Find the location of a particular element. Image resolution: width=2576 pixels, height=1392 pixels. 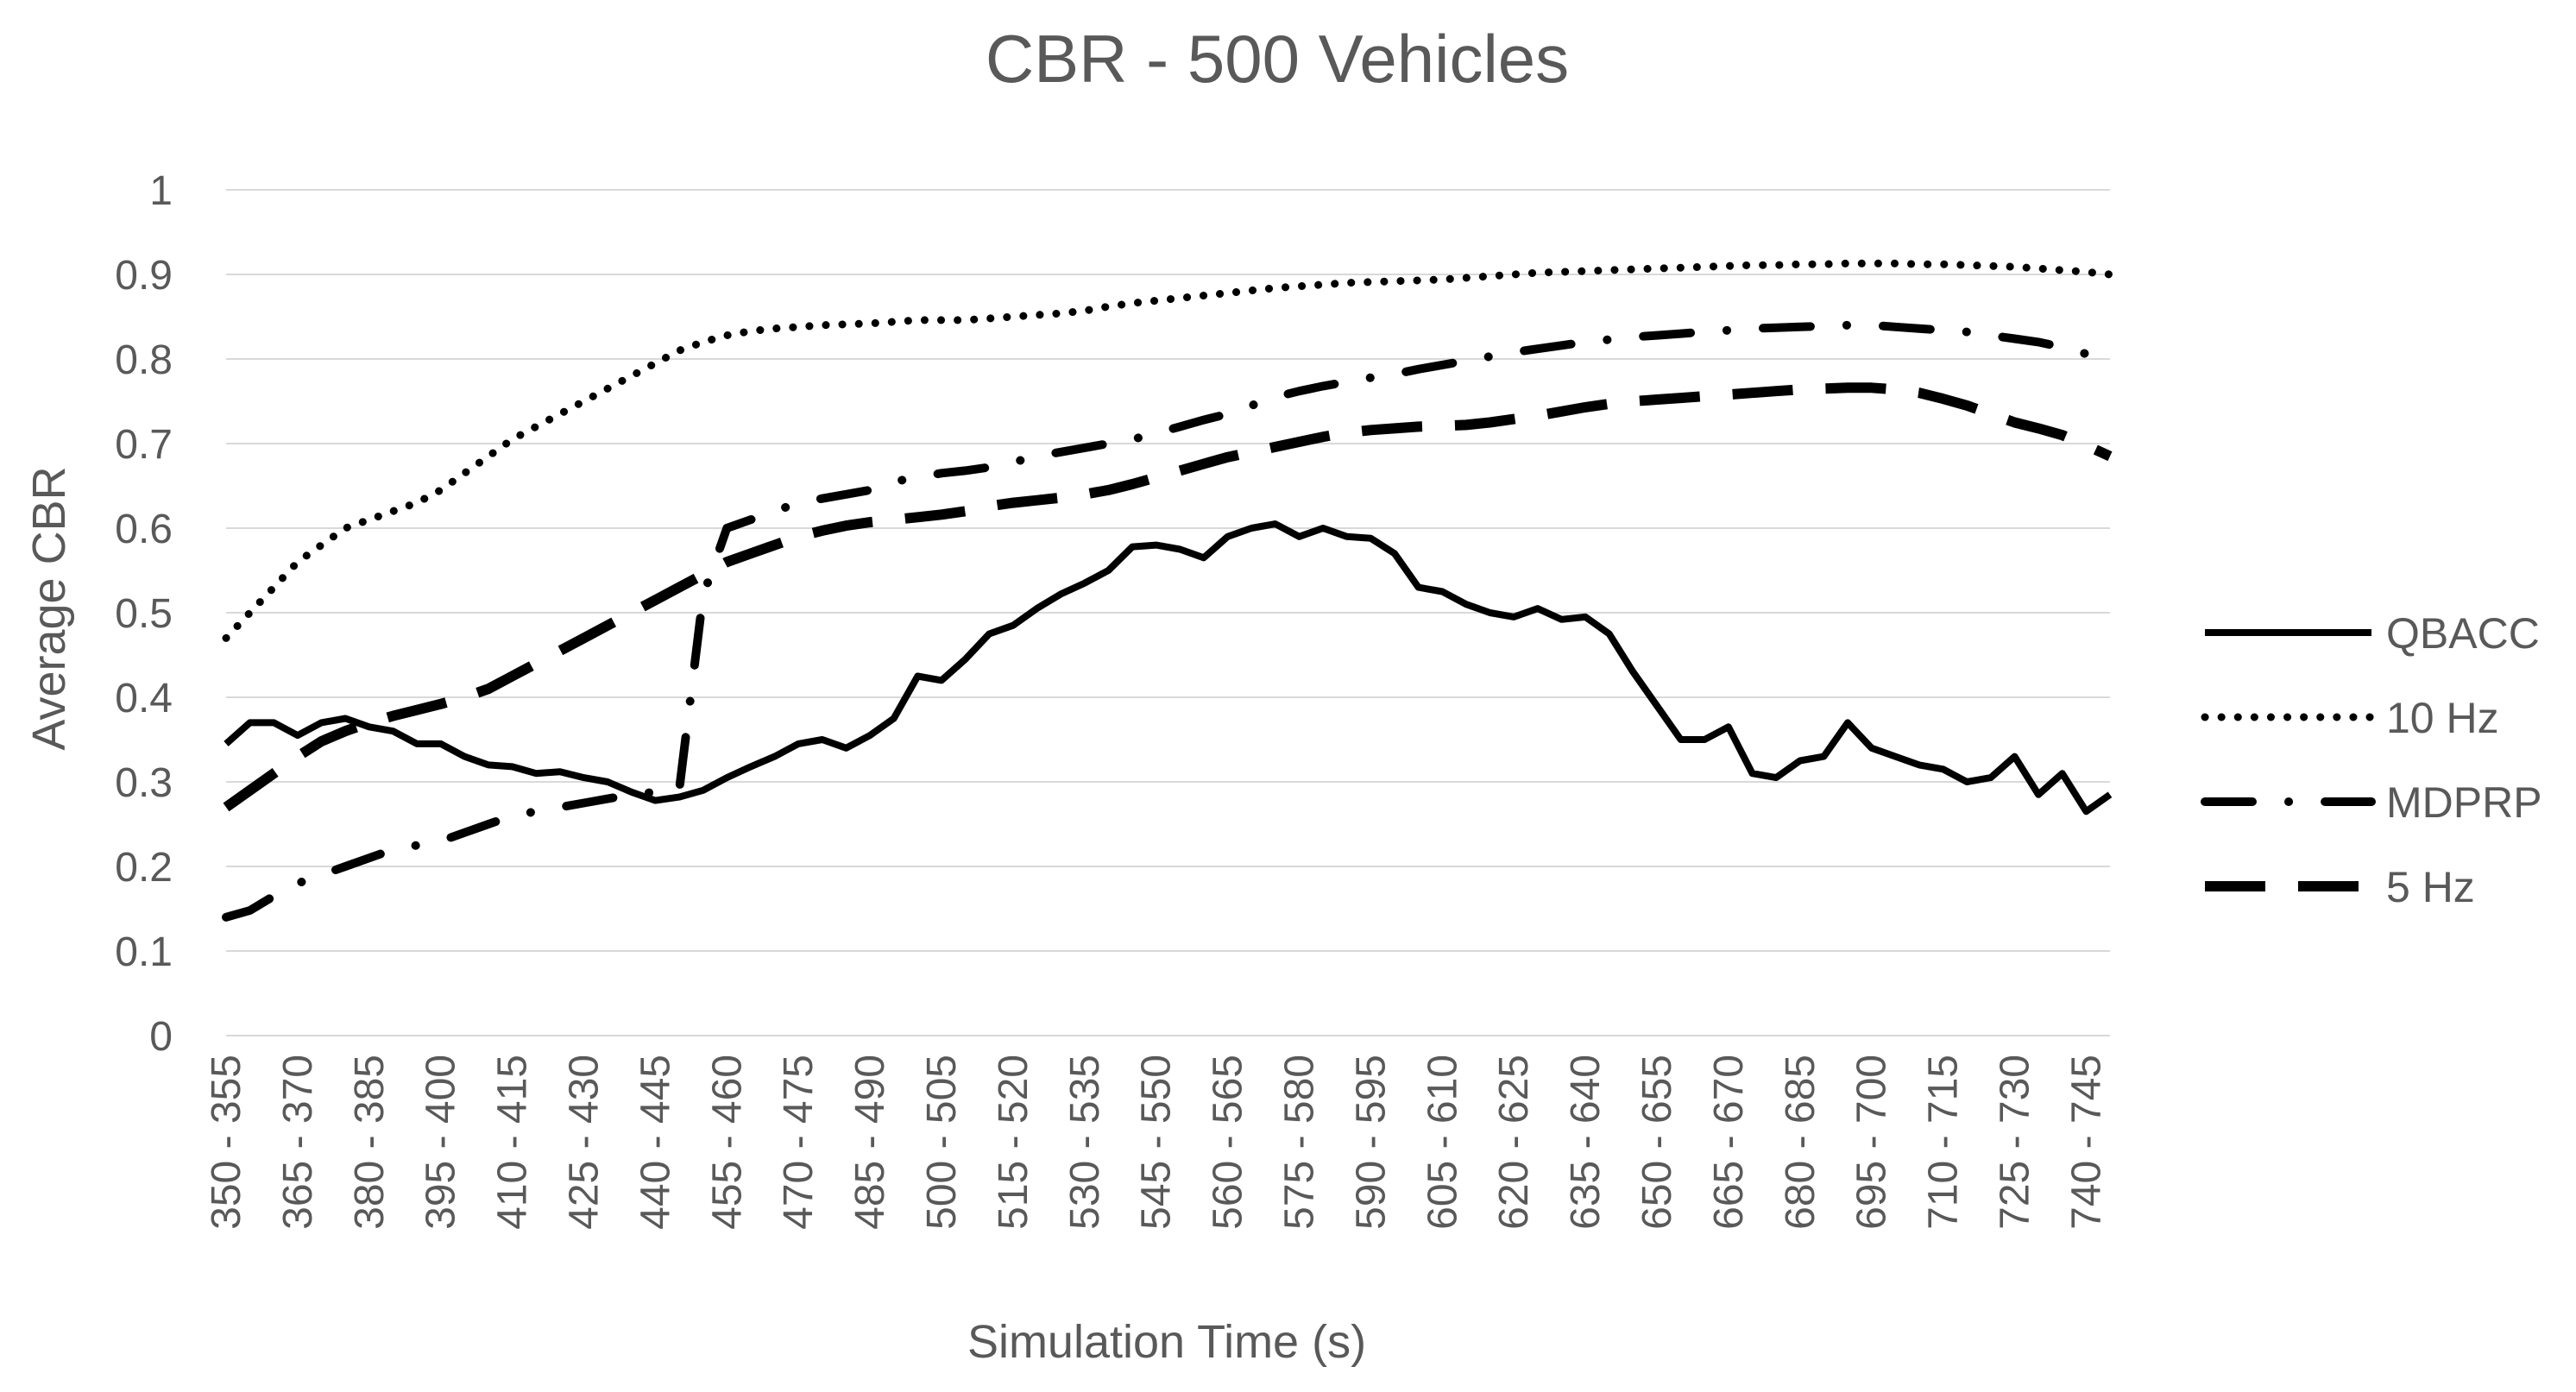

x-tick-label: 665 - 670 is located at coordinates (1729, 1142).